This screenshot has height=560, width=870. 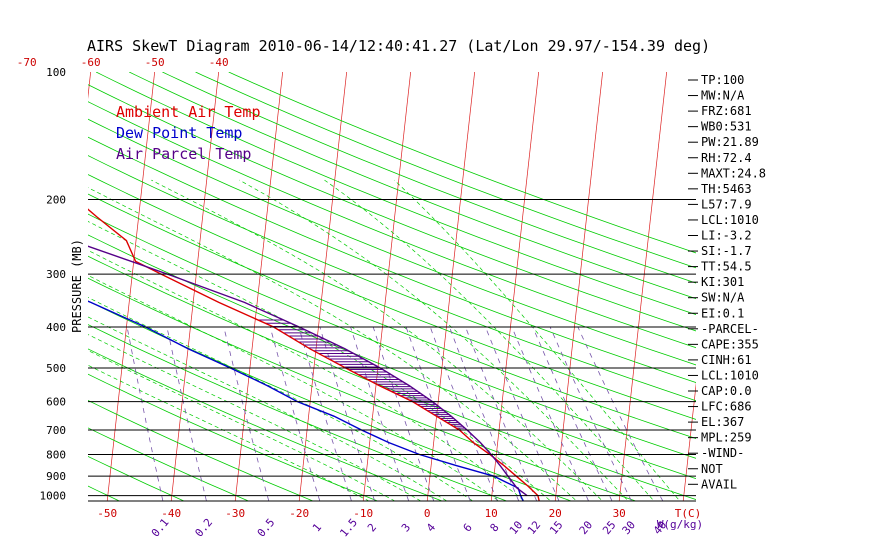 I want to click on mixing-ratio-label: 10, so click(x=516, y=527).